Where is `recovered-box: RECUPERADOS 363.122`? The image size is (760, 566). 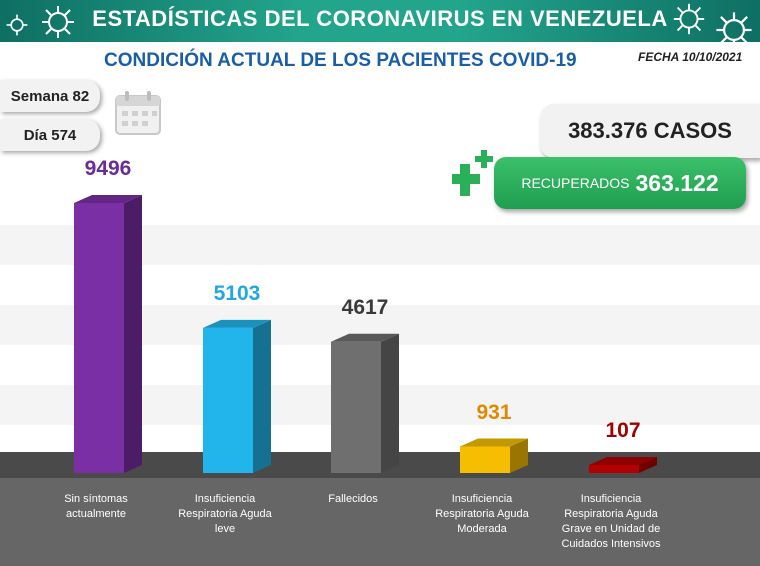 recovered-box: RECUPERADOS 363.122 is located at coordinates (620, 183).